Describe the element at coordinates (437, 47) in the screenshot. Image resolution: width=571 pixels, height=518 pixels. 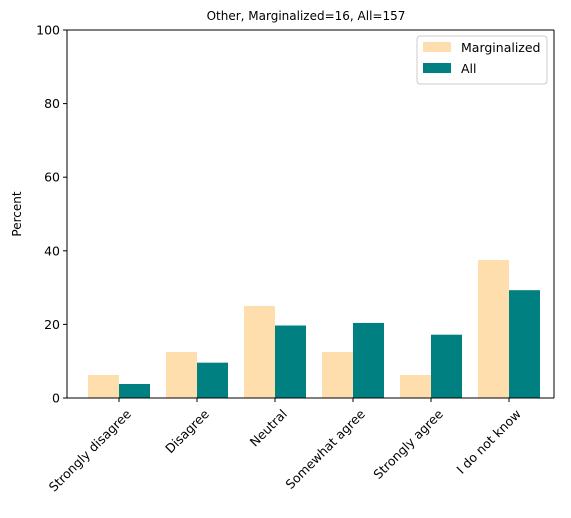
I see `legend-swatch-marginalized` at that location.